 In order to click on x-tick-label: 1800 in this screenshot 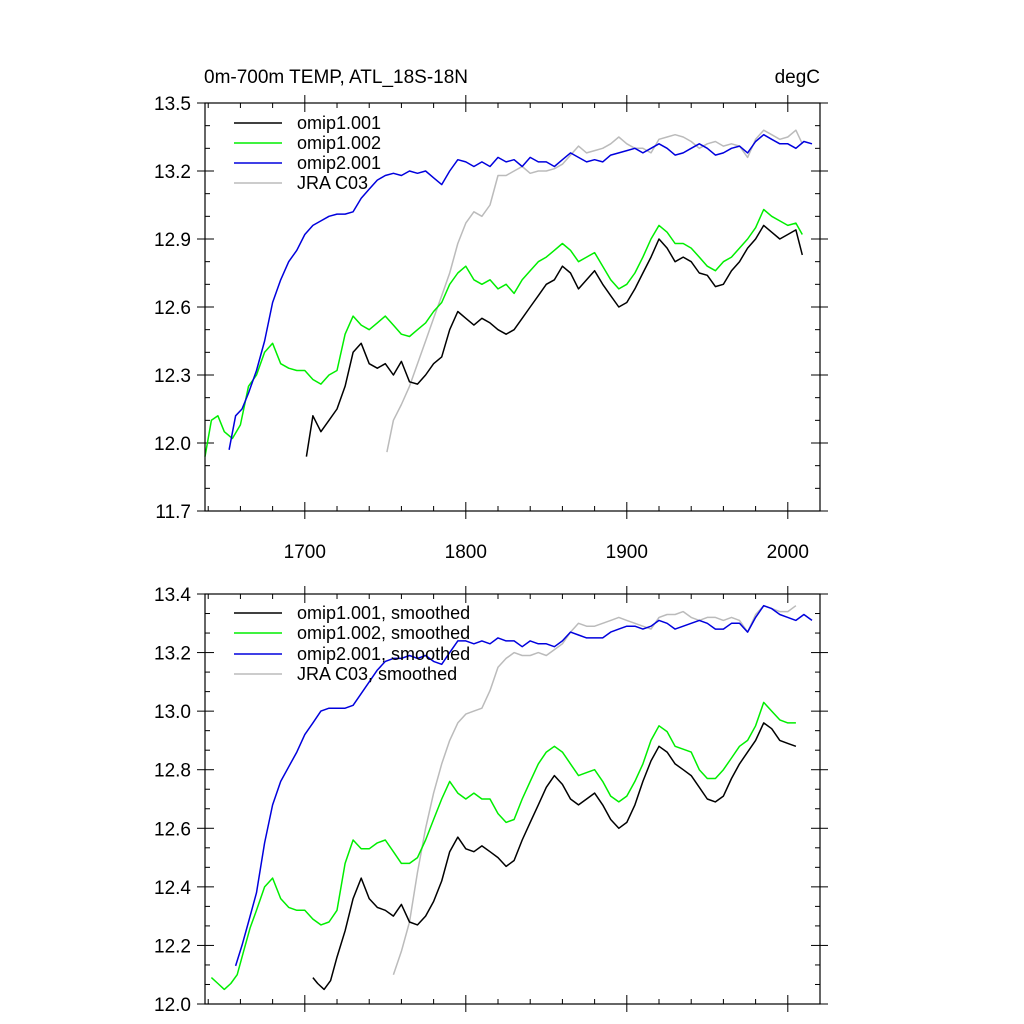, I will do `click(466, 552)`.